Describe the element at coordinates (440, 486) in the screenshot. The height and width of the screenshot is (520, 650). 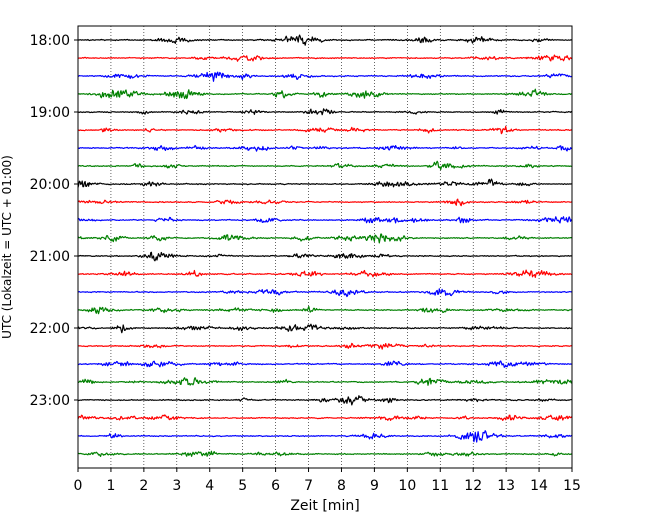
I see `x-tick-label: 11` at that location.